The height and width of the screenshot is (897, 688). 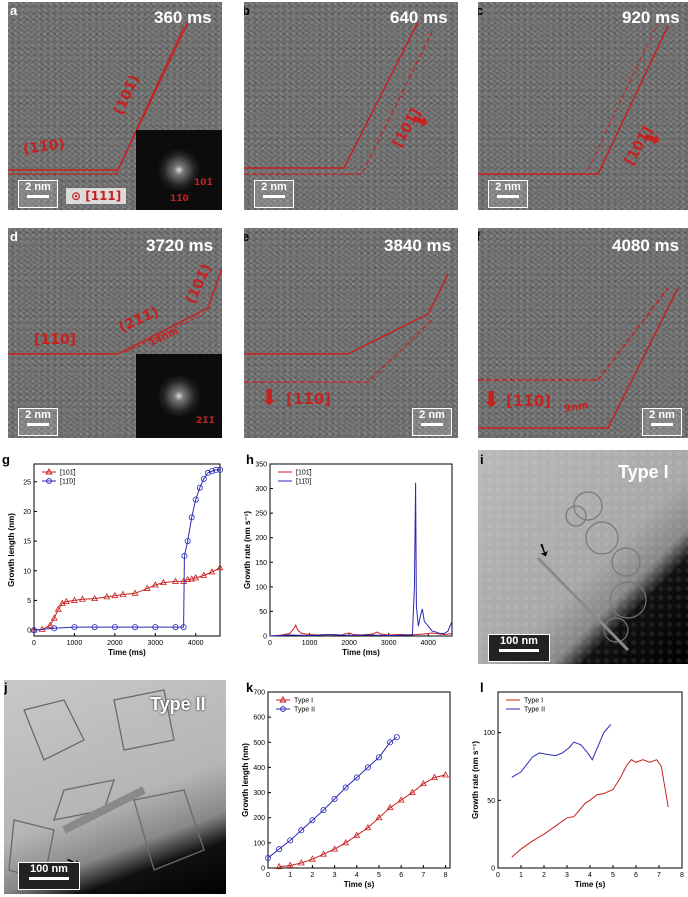 What do you see at coordinates (34, 643) in the screenshot?
I see `x-tick-label: 0` at bounding box center [34, 643].